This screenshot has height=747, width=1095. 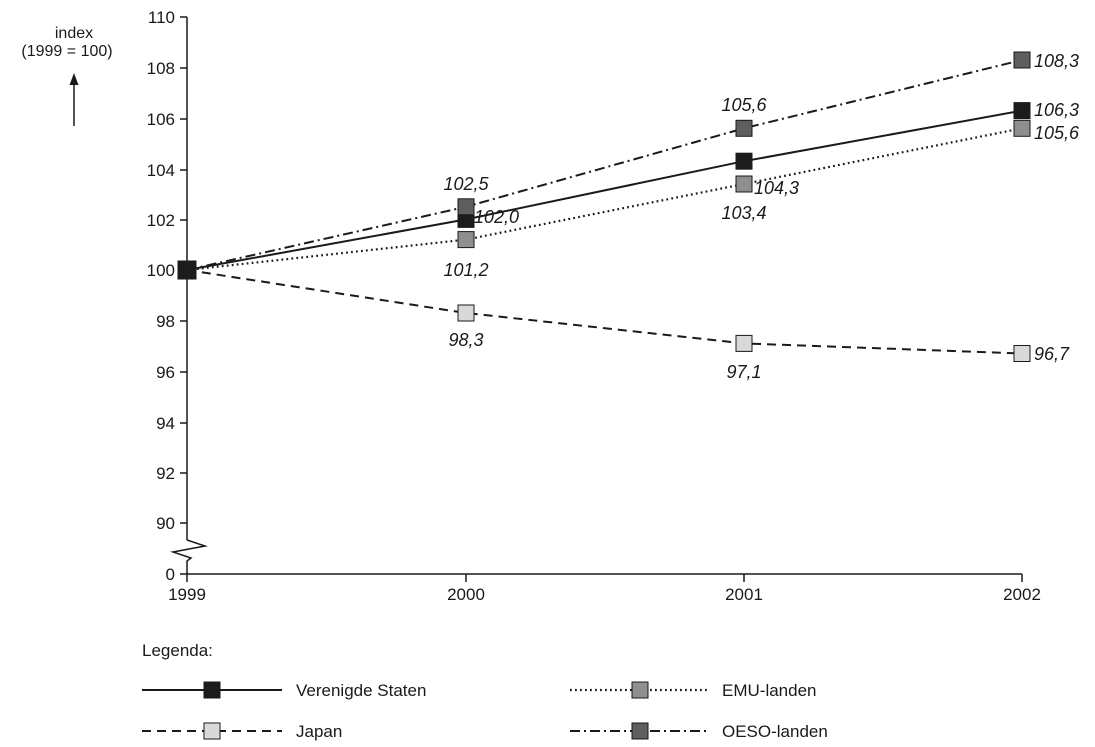 I want to click on data-label-oeso-landen-2001: 105,6, so click(x=744, y=105).